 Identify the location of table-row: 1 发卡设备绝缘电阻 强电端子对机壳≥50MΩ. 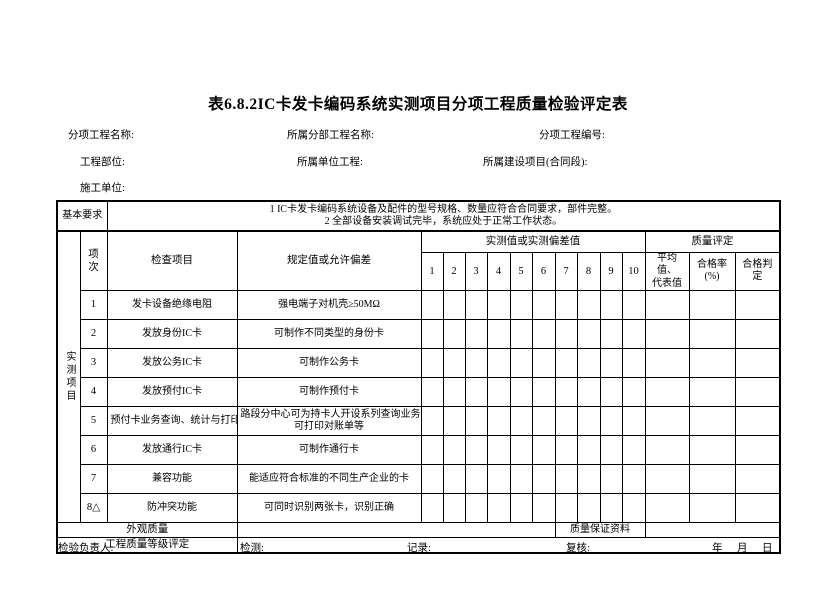
(419, 305).